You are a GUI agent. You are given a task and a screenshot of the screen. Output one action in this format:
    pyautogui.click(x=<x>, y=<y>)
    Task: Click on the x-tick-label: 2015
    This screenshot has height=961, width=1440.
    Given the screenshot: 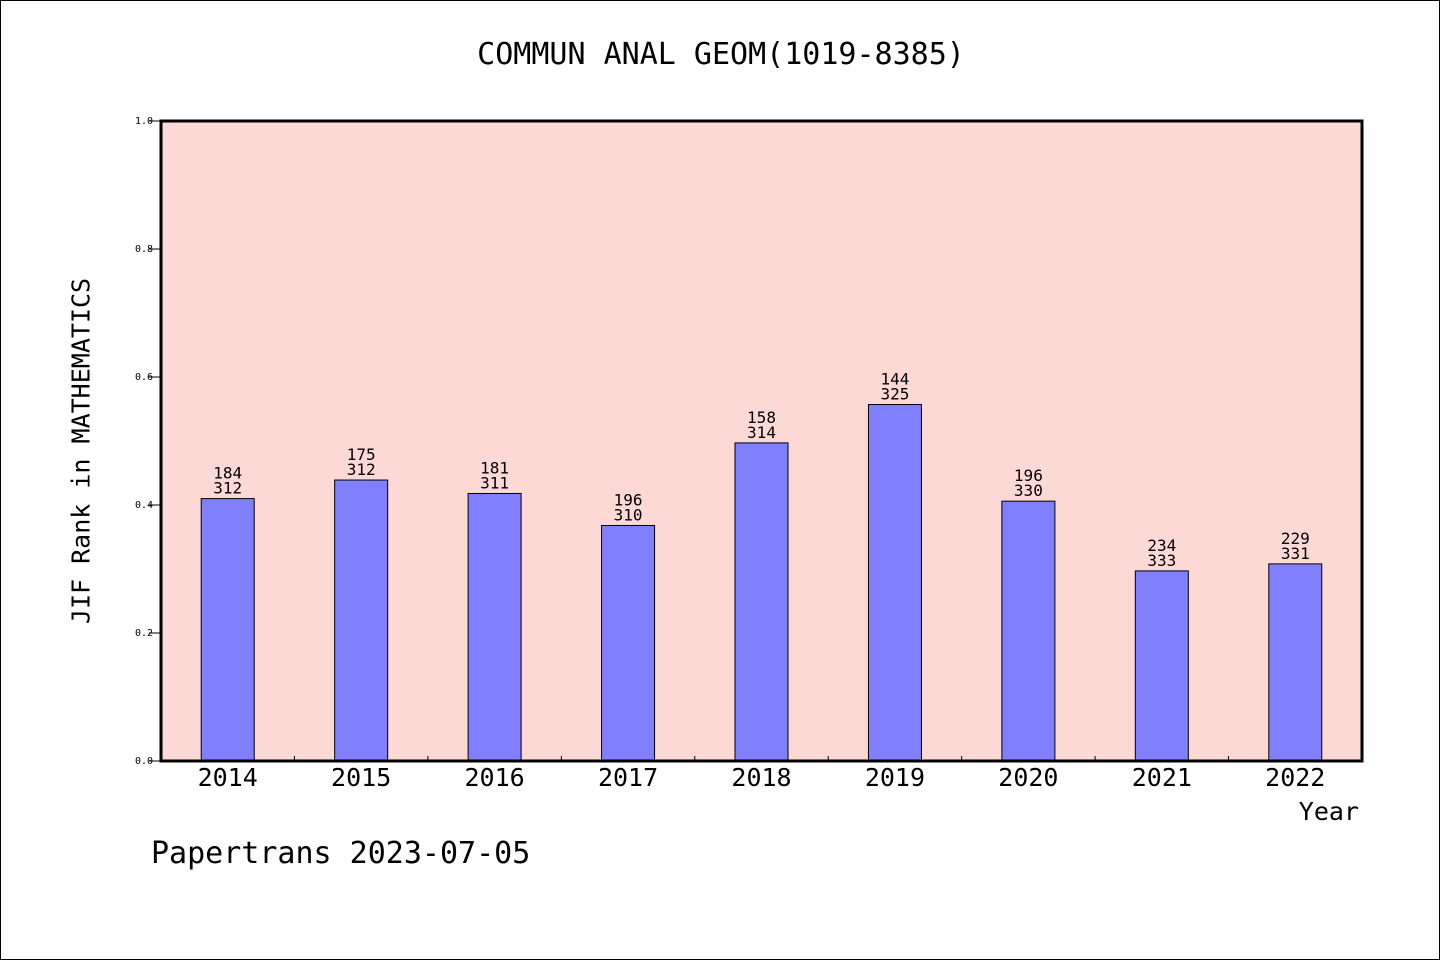 What is the action you would take?
    pyautogui.click(x=361, y=777)
    